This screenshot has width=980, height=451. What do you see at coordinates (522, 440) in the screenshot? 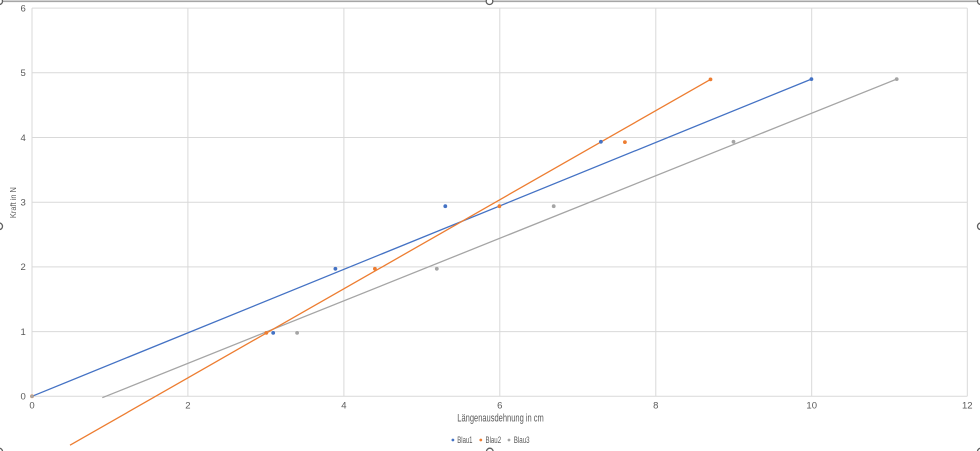
I see `svg-text: Blau3` at bounding box center [522, 440].